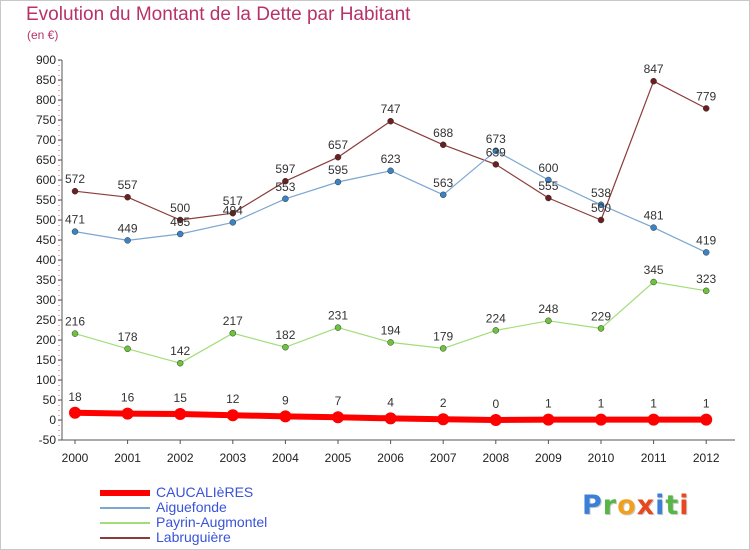 Image resolution: width=750 pixels, height=550 pixels. I want to click on x-tick-label: 2001, so click(127, 458).